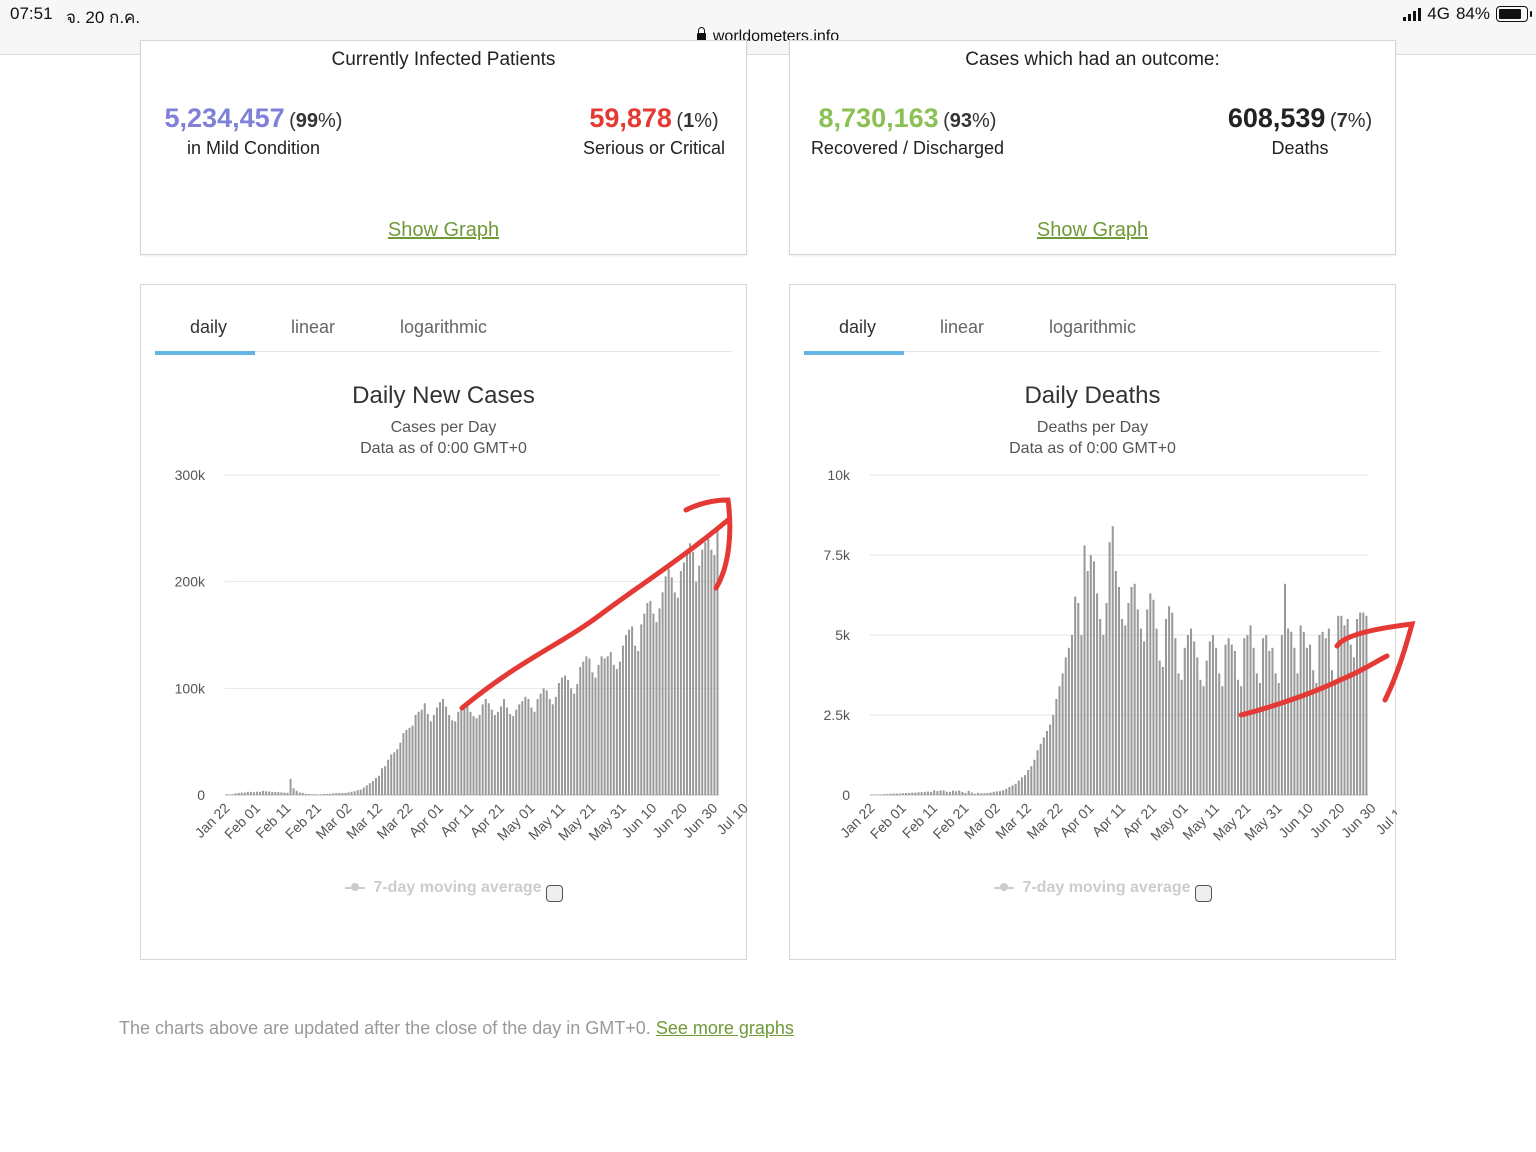 Image resolution: width=1536 pixels, height=1152 pixels. Describe the element at coordinates (1092, 888) in the screenshot. I see `legend-item: 7-day moving average` at that location.